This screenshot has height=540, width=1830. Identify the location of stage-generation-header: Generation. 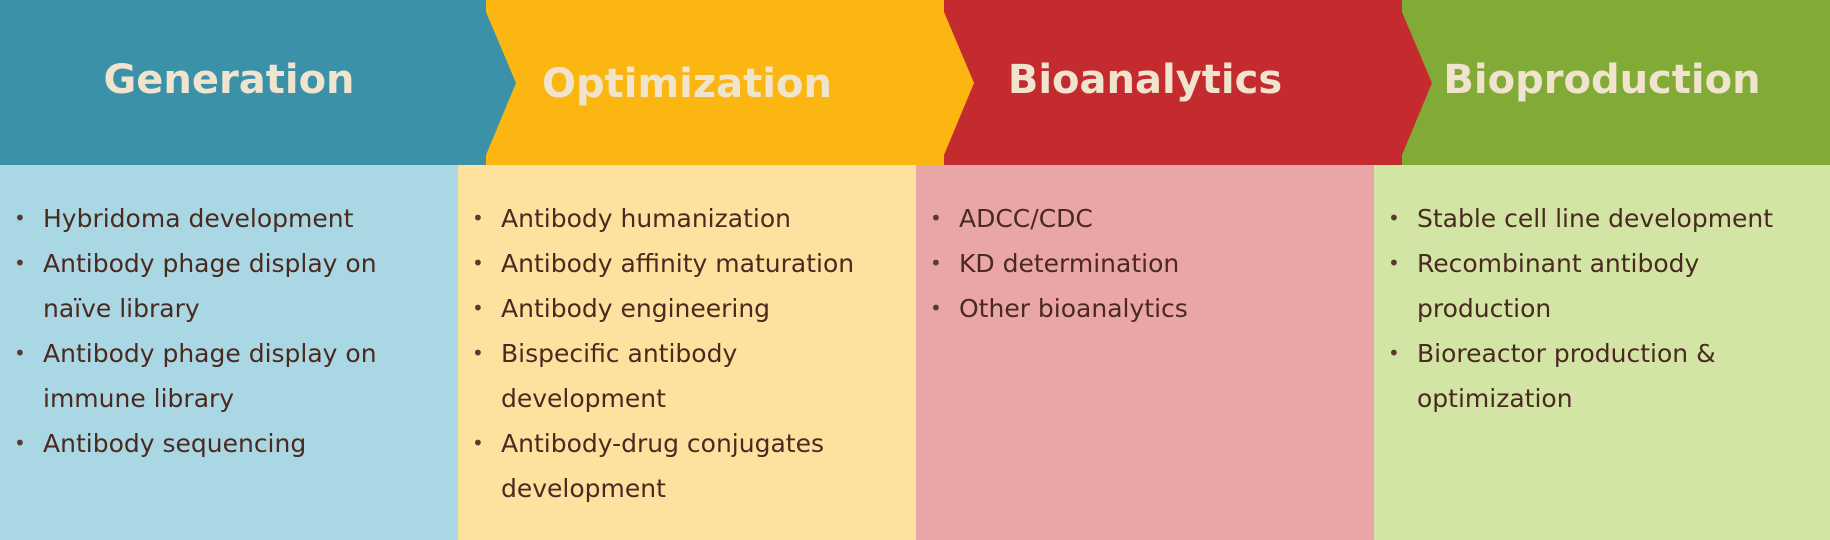
(229, 82).